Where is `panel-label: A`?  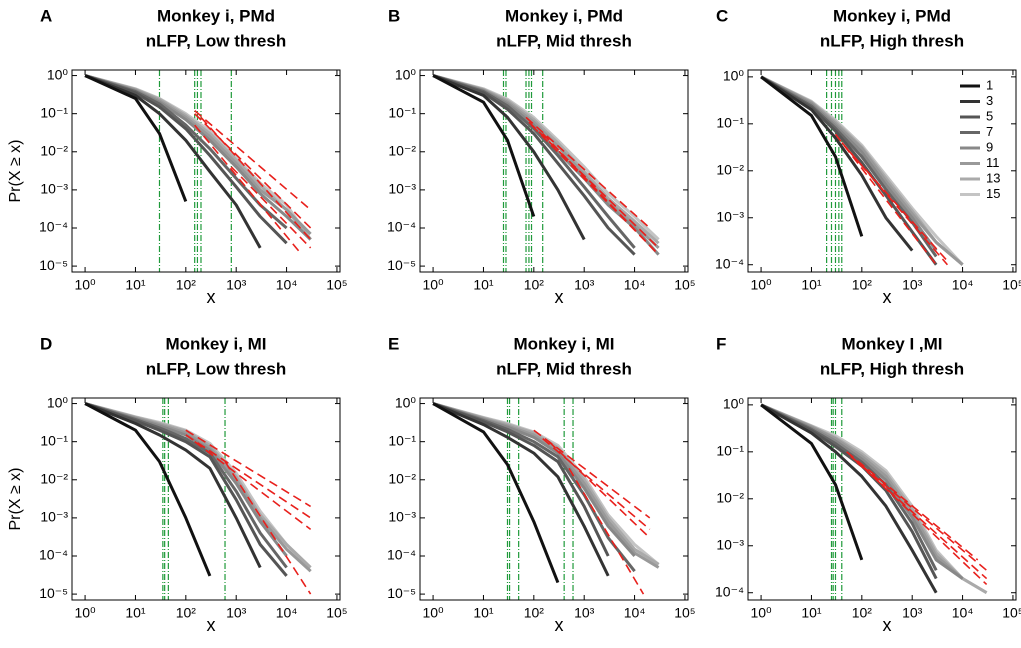 panel-label: A is located at coordinates (46, 15).